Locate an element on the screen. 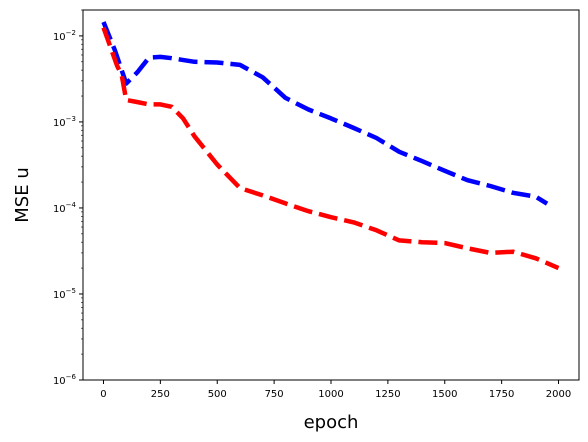  x-tick-label: 2000 is located at coordinates (558, 394).